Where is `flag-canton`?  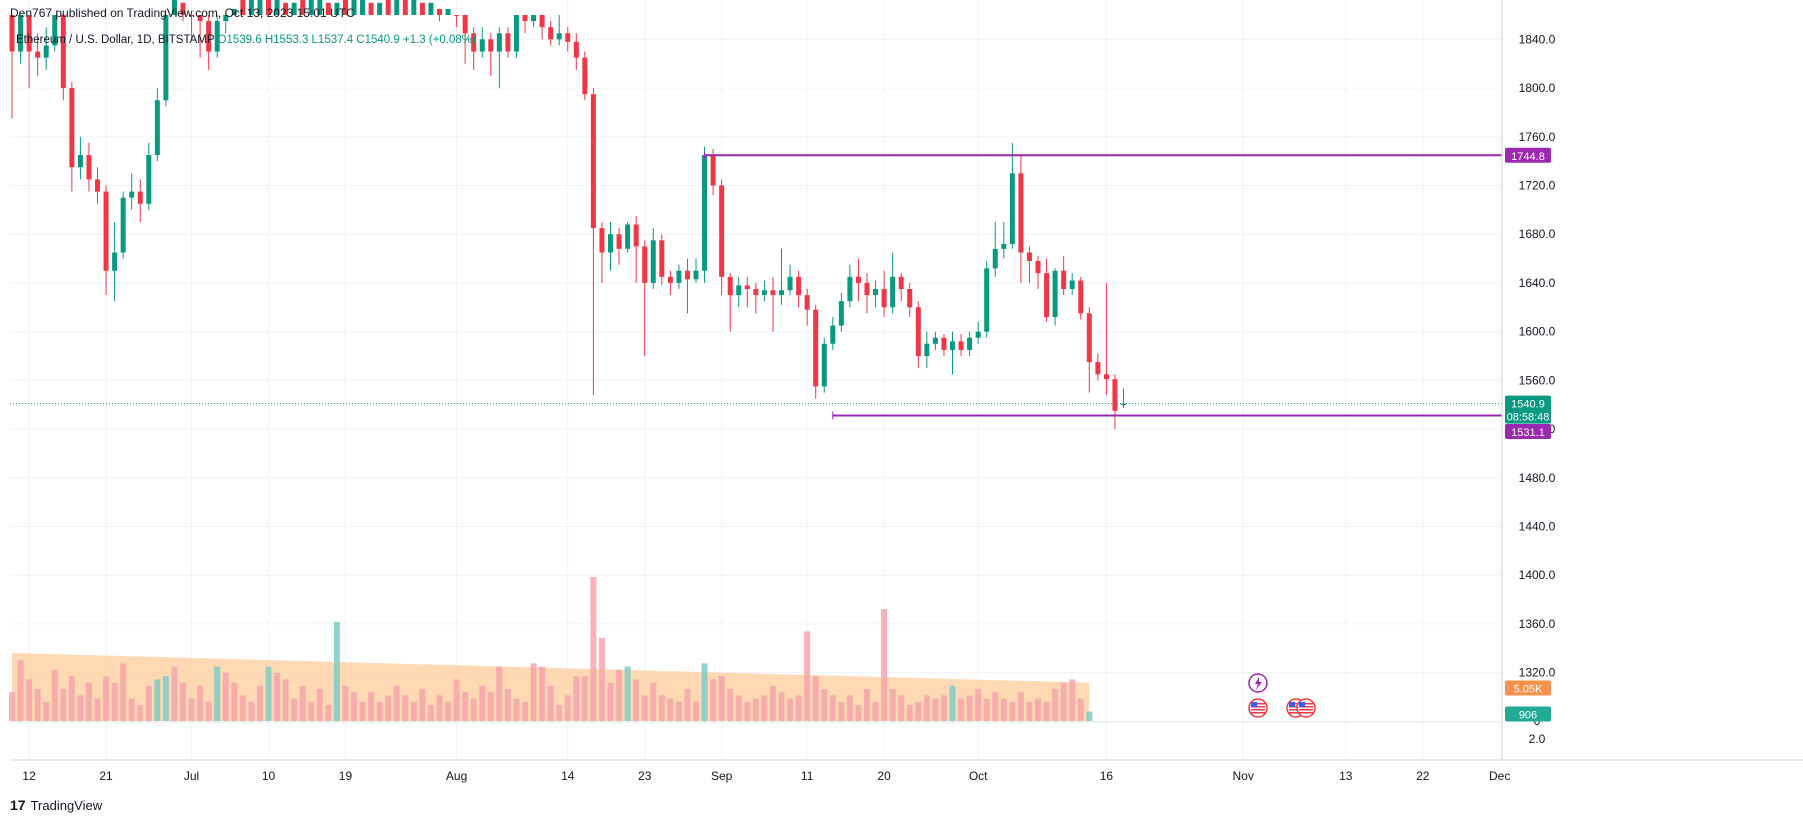 flag-canton is located at coordinates (1292, 704).